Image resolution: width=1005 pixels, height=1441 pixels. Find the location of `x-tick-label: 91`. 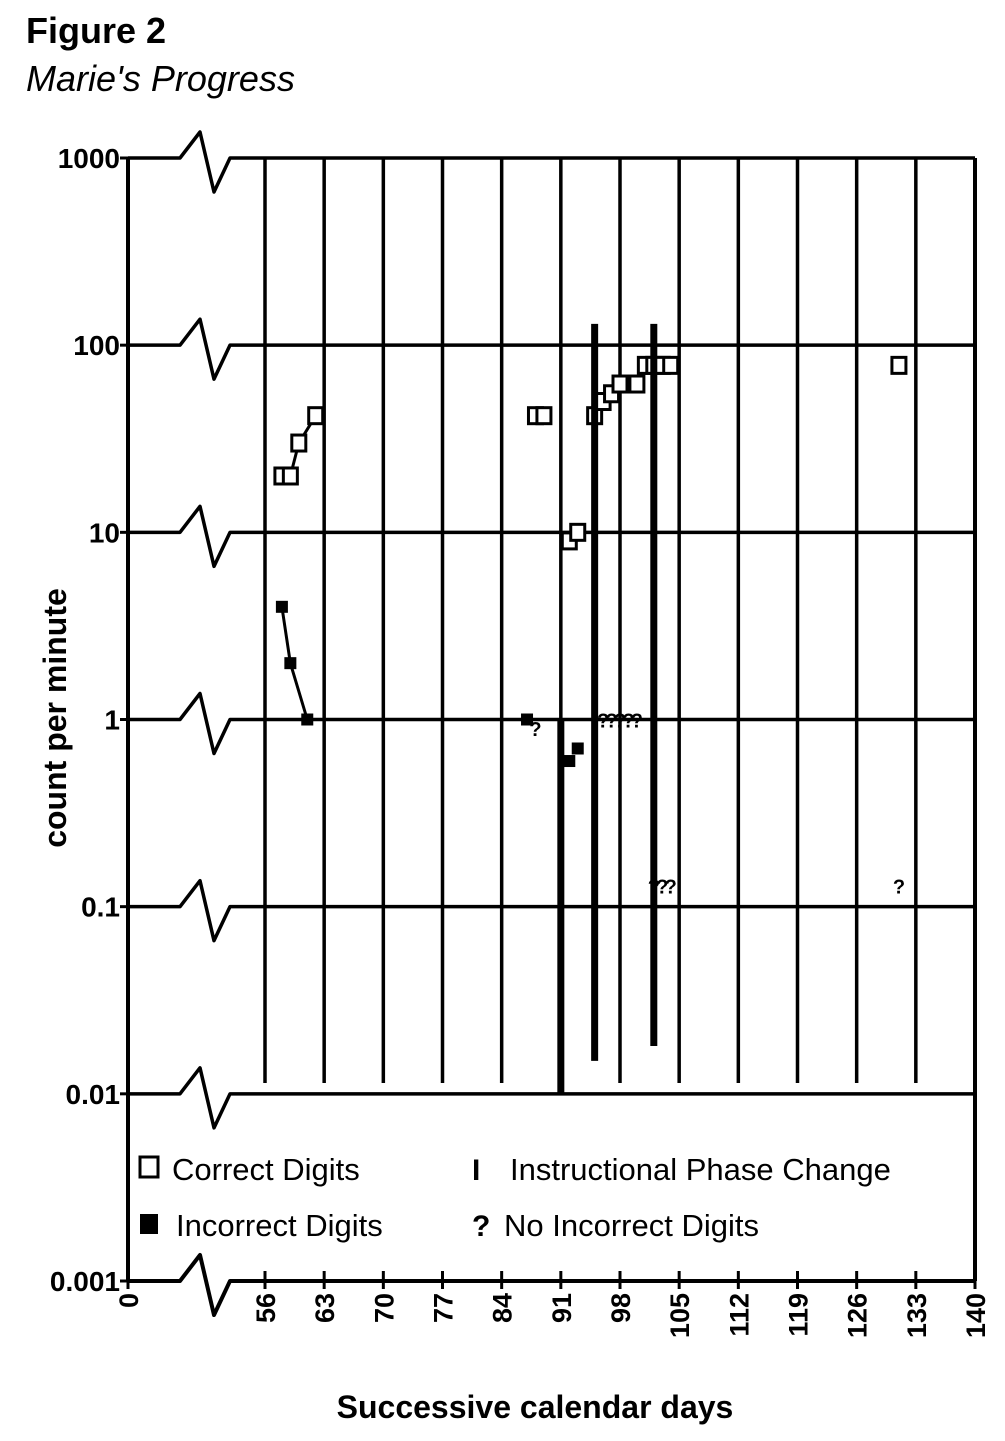

x-tick-label: 91 is located at coordinates (562, 1308).